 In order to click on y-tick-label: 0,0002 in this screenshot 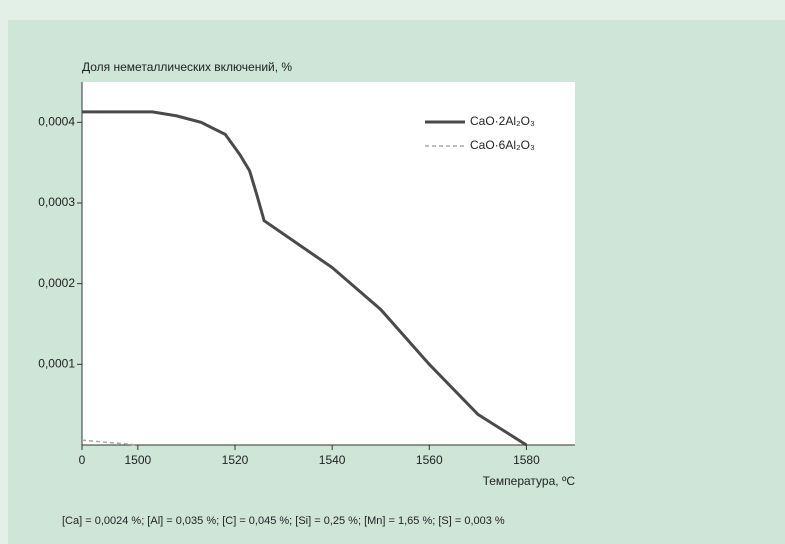, I will do `click(56, 283)`.